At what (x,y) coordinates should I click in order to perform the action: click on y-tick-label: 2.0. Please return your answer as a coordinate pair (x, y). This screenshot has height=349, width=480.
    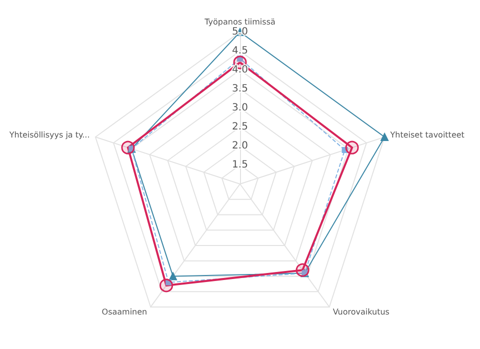
    Looking at the image, I should click on (240, 146).